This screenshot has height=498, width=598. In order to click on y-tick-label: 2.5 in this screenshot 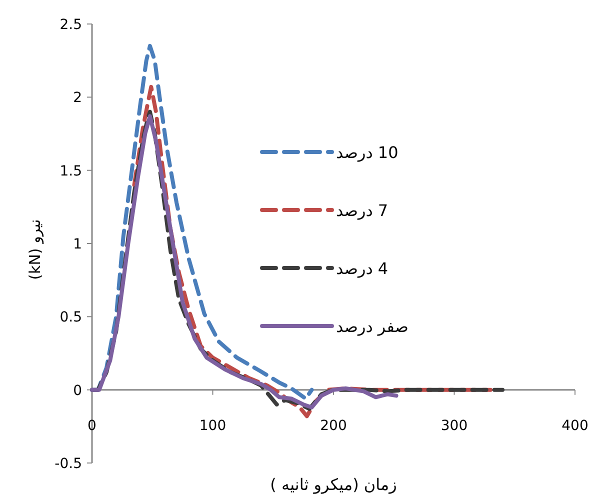, I will do `click(71, 25)`.